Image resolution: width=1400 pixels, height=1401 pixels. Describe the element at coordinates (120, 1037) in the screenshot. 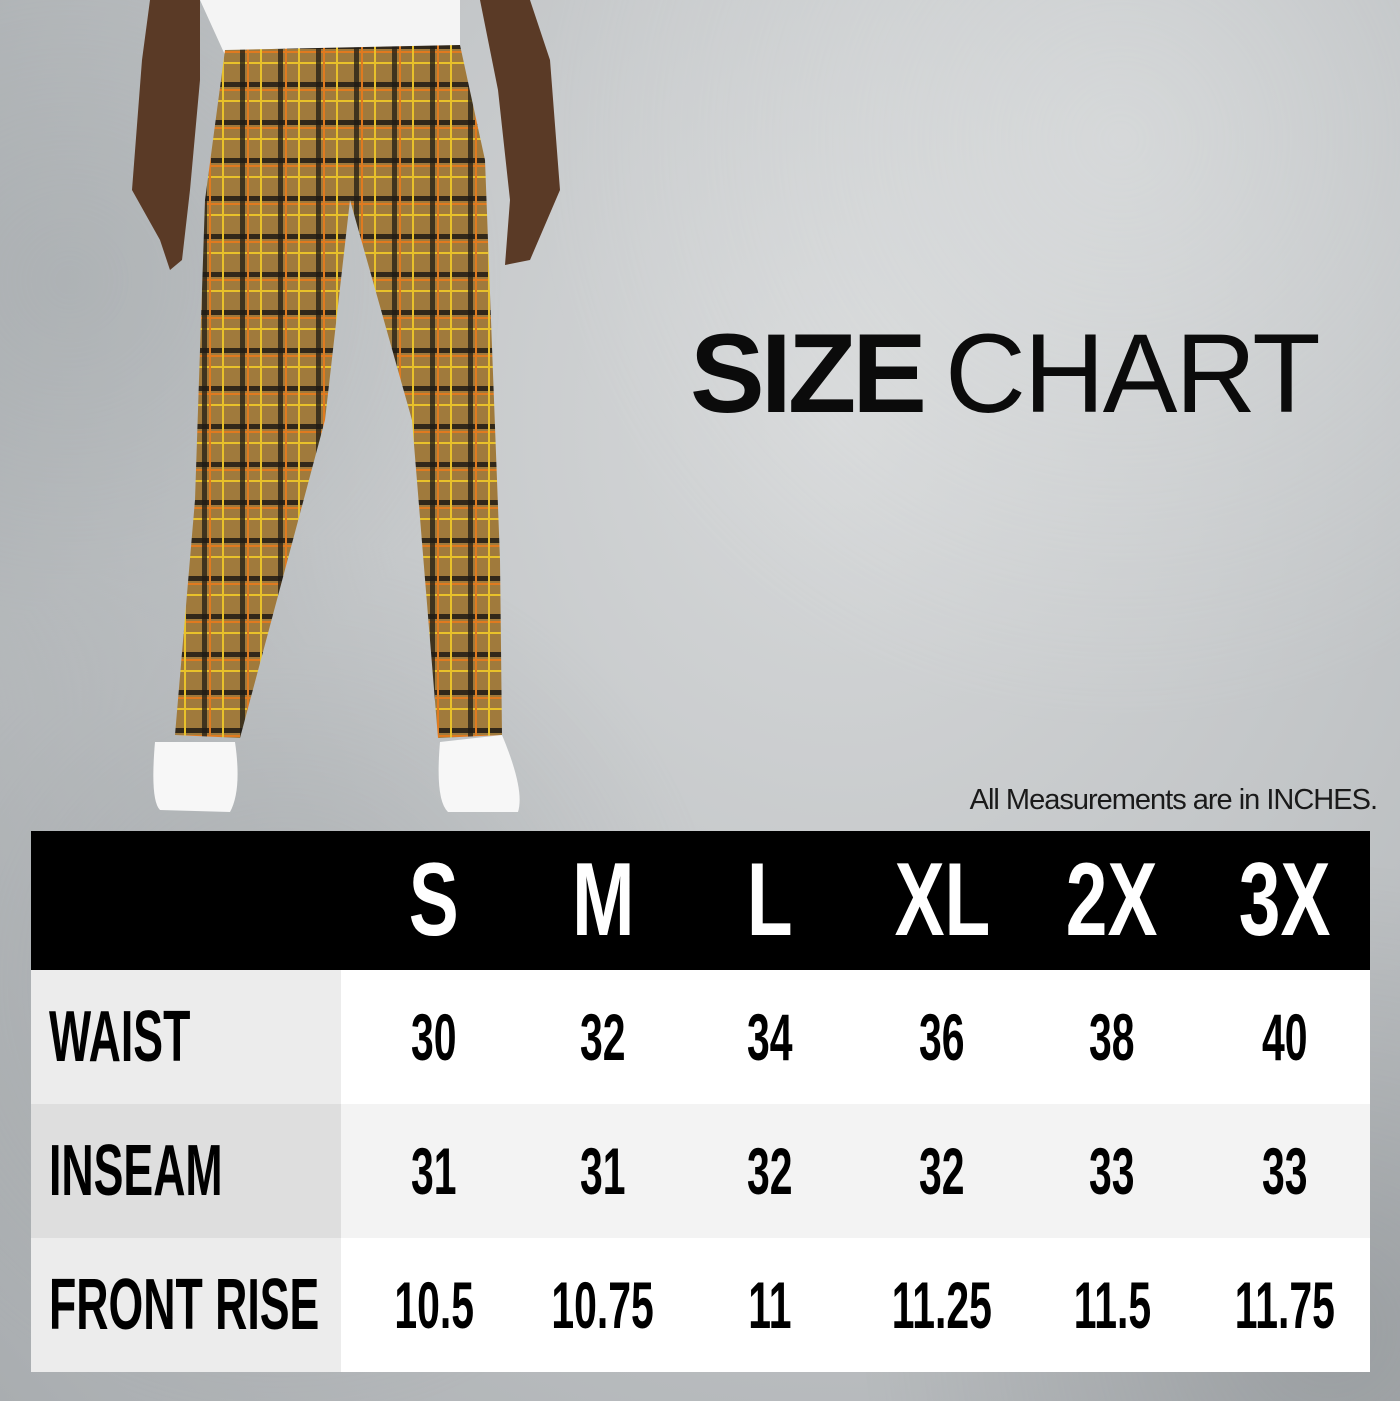

I see `row-label: WAIST` at that location.